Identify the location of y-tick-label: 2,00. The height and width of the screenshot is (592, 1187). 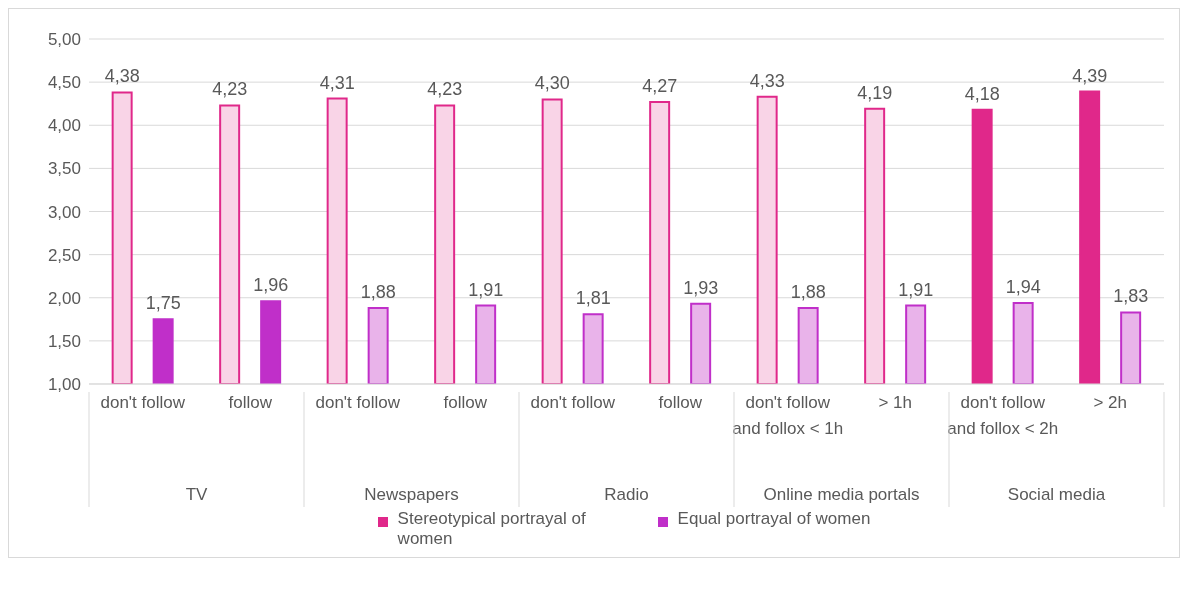
(64, 298).